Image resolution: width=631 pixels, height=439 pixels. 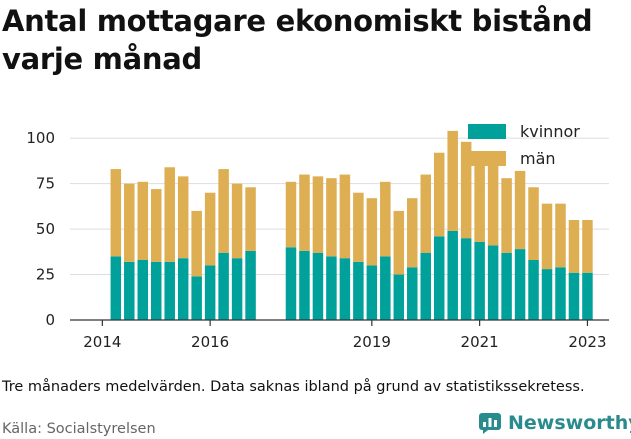 I want to click on bar-män-17, so click(x=372, y=232).